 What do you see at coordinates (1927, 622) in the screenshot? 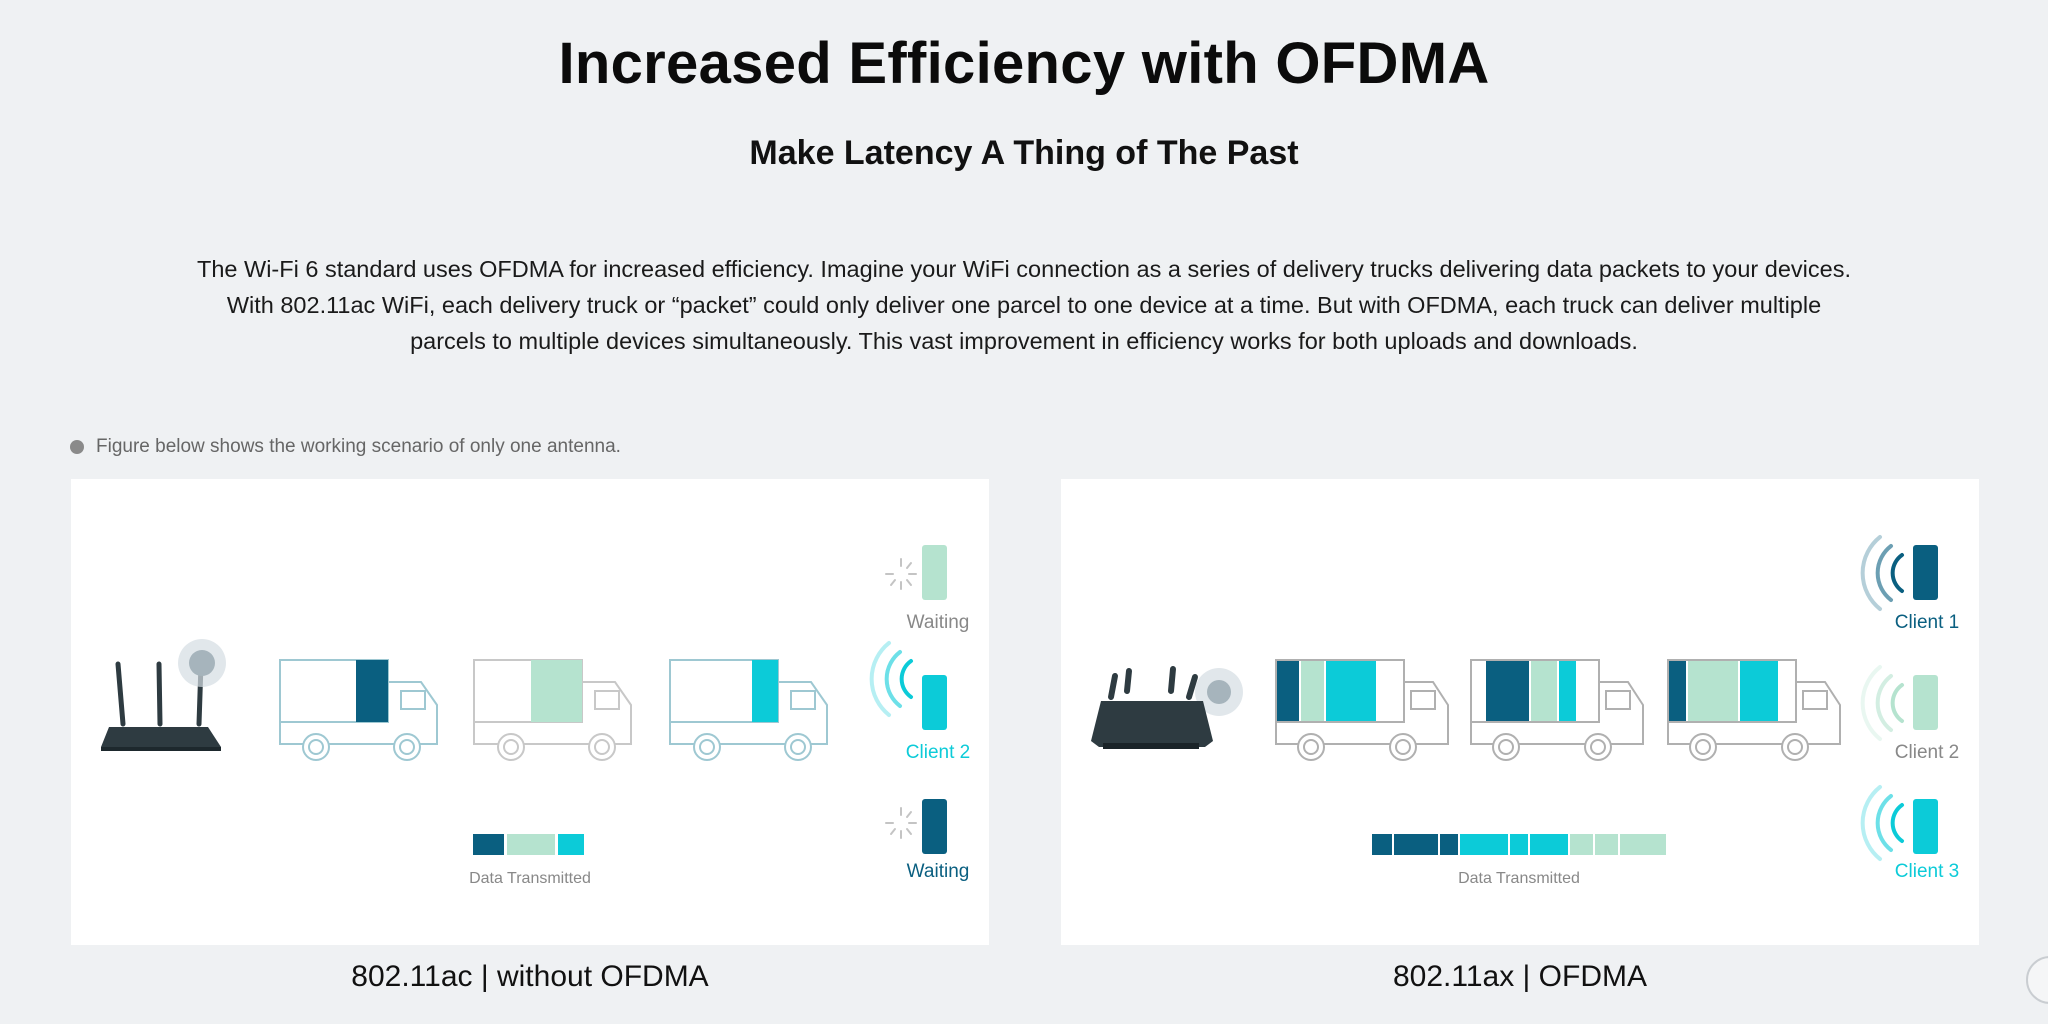
I see `client-label: Client 1` at bounding box center [1927, 622].